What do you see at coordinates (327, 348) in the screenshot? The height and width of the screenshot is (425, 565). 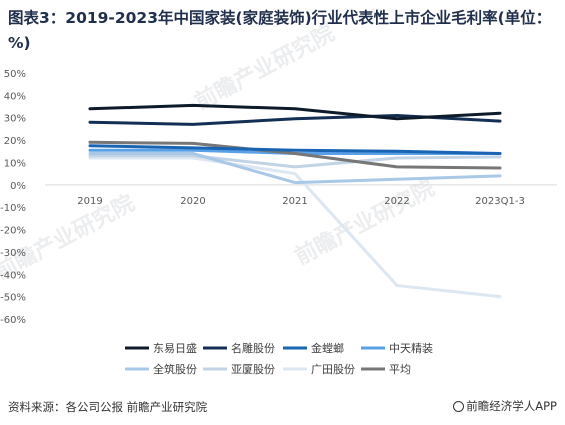 I see `legend-label: 金螳螂` at bounding box center [327, 348].